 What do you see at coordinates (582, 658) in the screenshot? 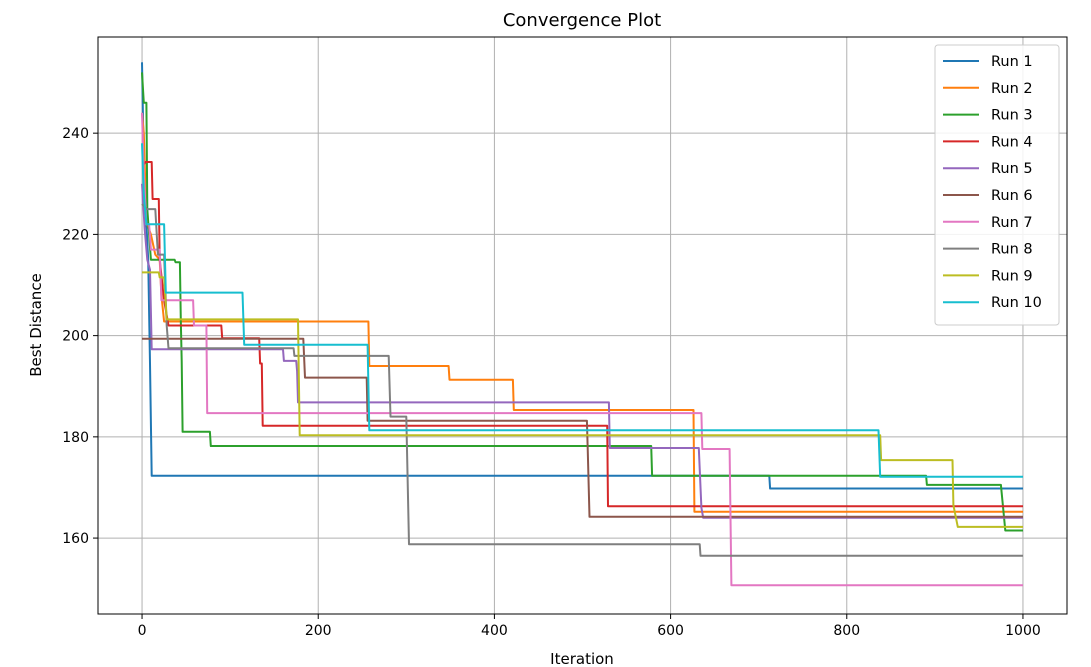
I see `x-axis-label: Iteration` at bounding box center [582, 658].